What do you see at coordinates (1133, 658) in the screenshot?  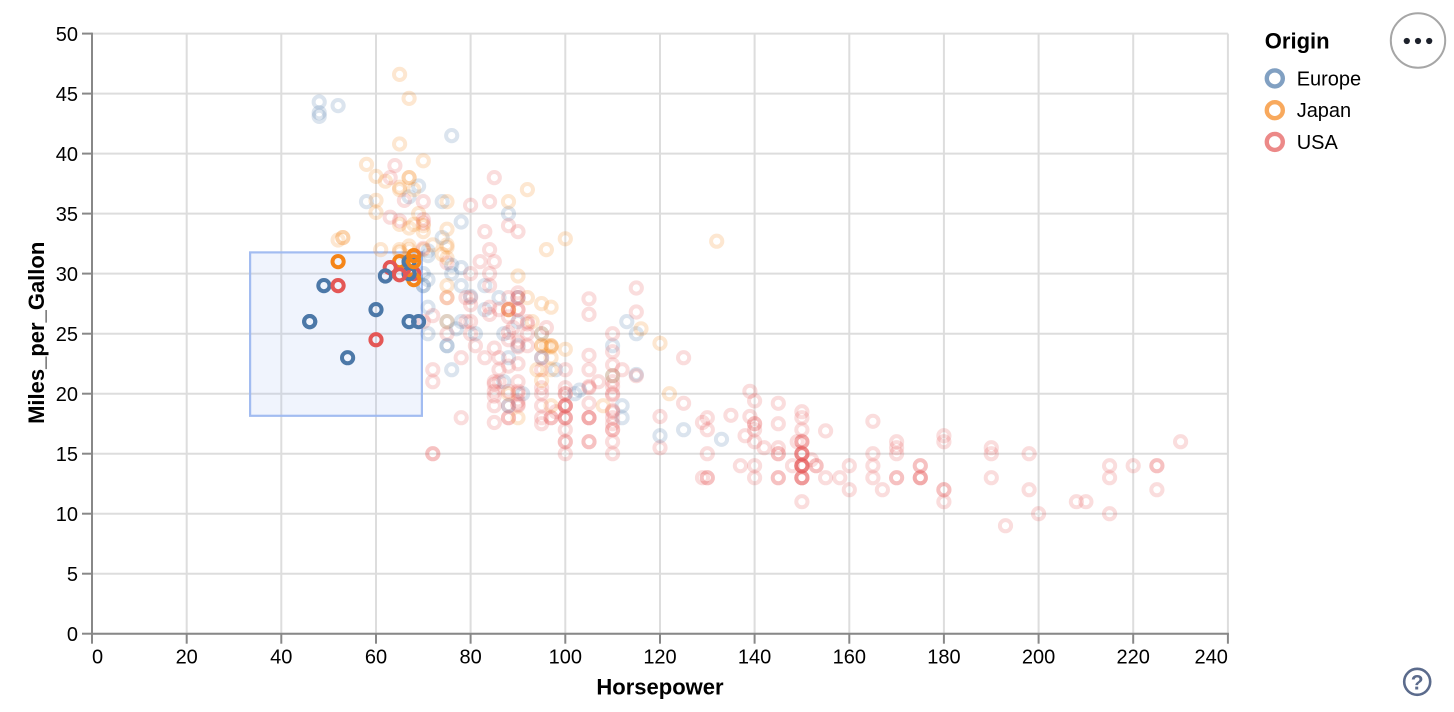 I see `svg-text: 220` at bounding box center [1133, 658].